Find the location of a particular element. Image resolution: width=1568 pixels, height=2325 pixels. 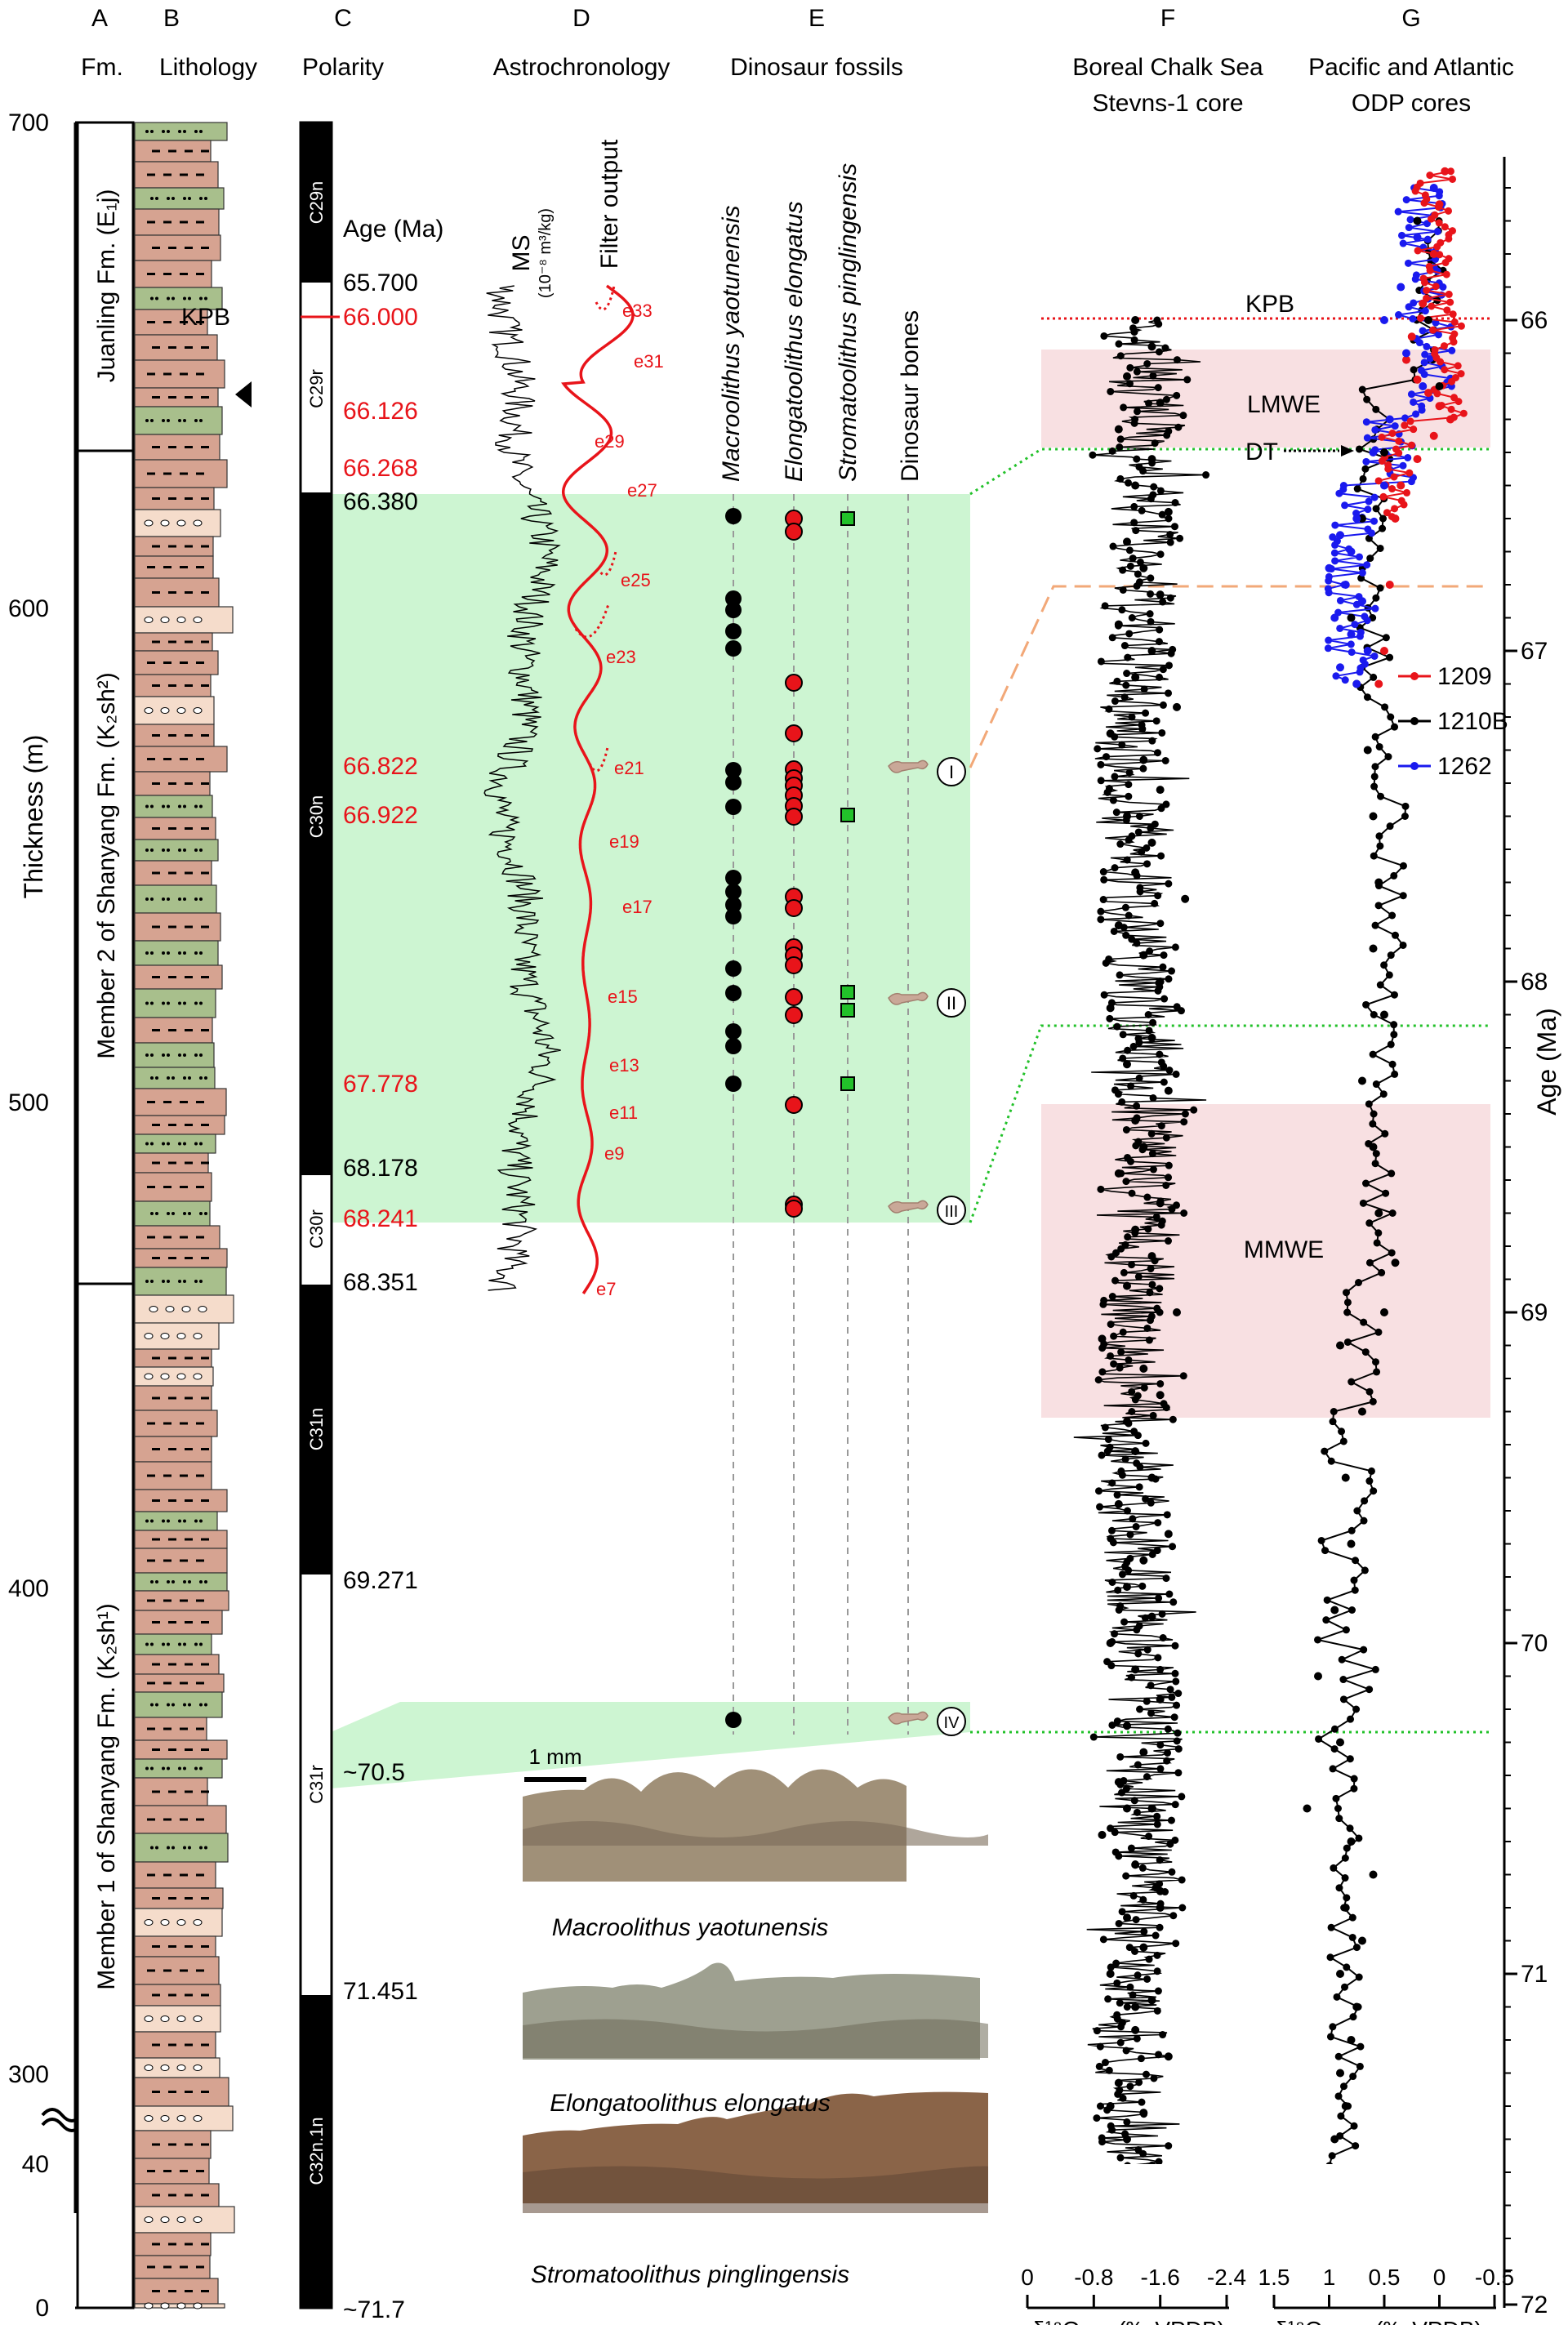

age-axis-tick: 72 is located at coordinates (1534, 2305).